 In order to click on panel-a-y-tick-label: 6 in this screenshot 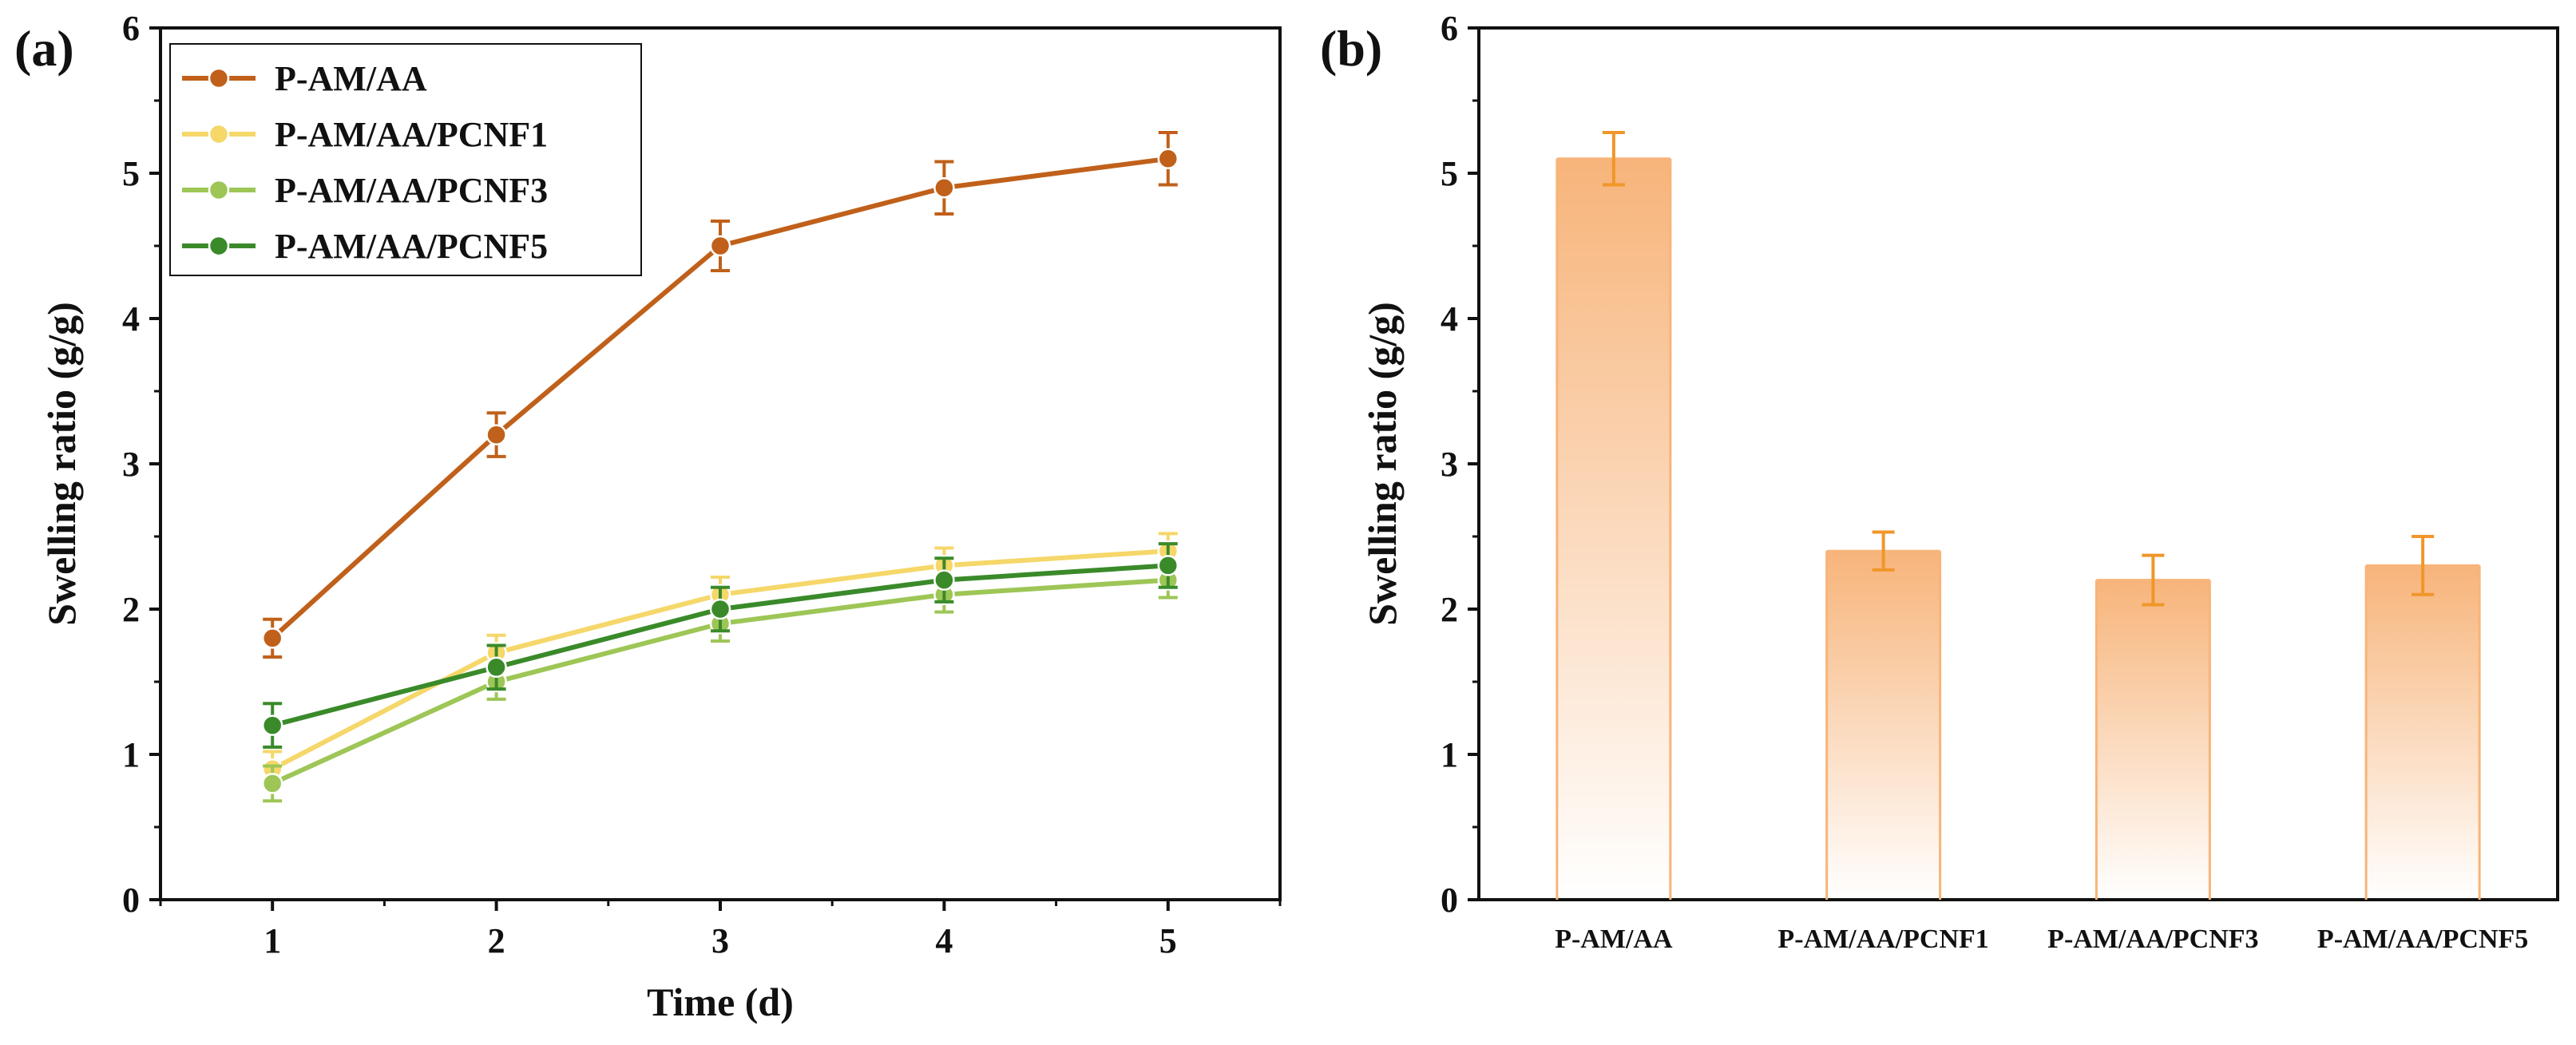, I will do `click(131, 28)`.